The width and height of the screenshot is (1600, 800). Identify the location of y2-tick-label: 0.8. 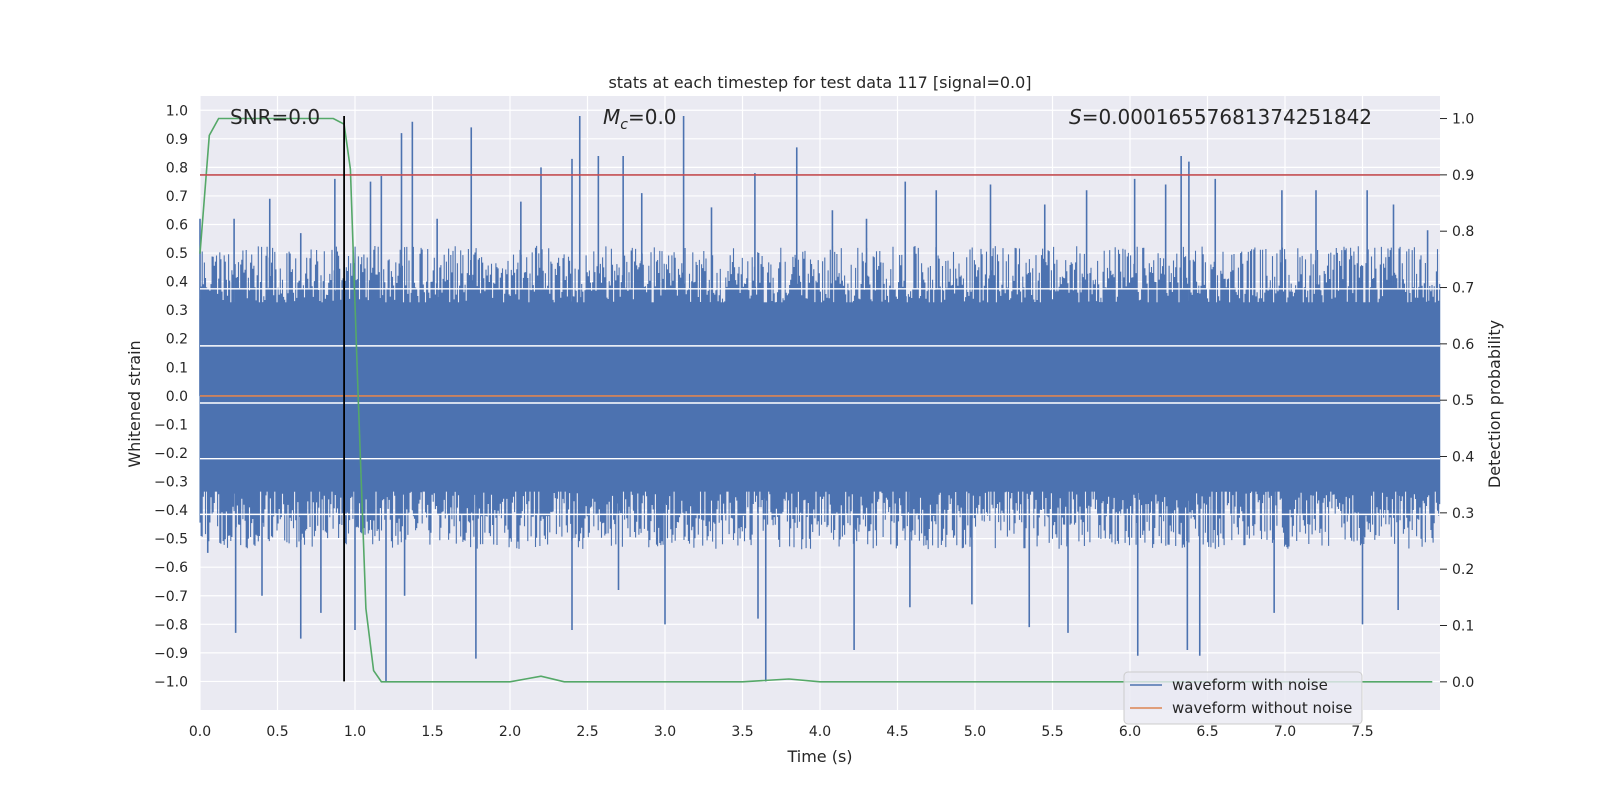
(1463, 232).